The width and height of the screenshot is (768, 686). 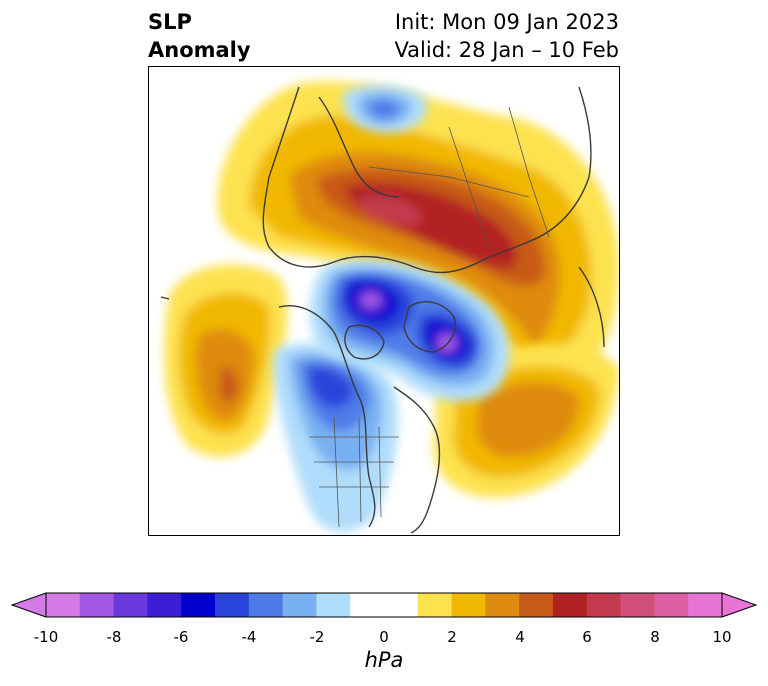 What do you see at coordinates (28, 605) in the screenshot?
I see `colorbar-extend-low` at bounding box center [28, 605].